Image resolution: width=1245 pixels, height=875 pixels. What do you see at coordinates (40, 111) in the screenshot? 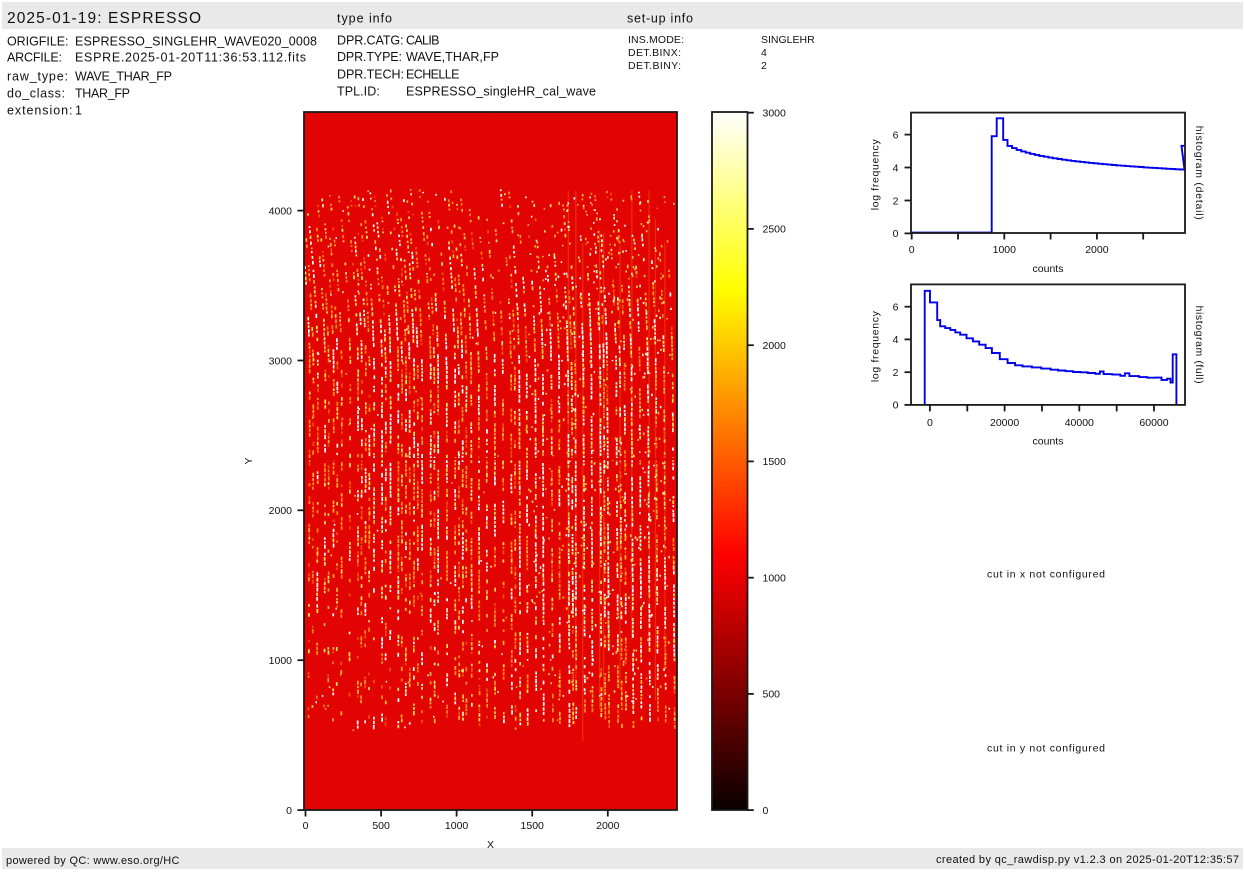
I see `svg-text: extension:` at bounding box center [40, 111].